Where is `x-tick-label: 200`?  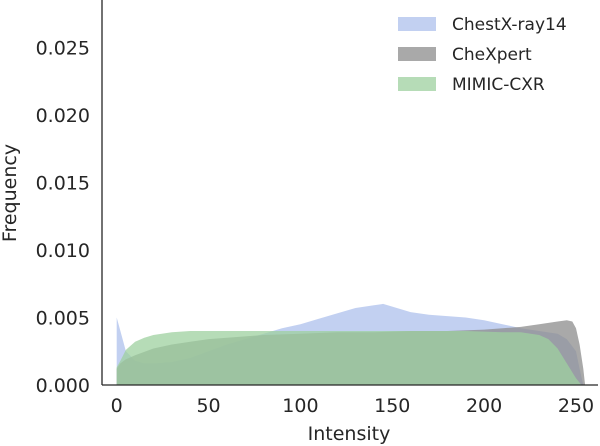
x-tick-label: 200 is located at coordinates (484, 406).